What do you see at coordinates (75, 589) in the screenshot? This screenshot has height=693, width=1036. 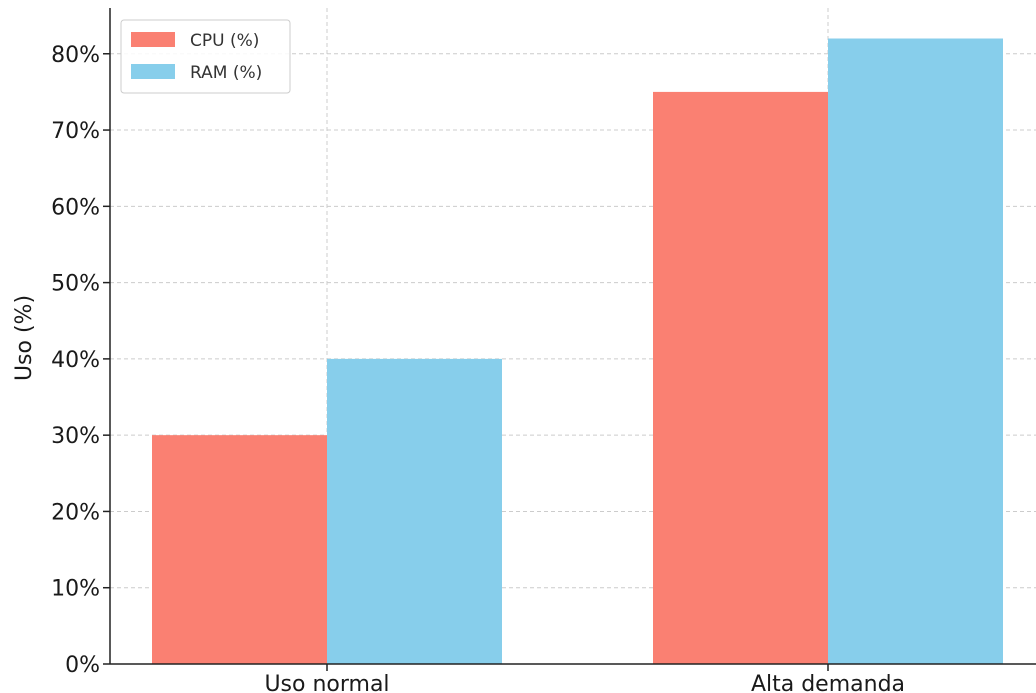 I see `y-tick-label: 10%` at bounding box center [75, 589].